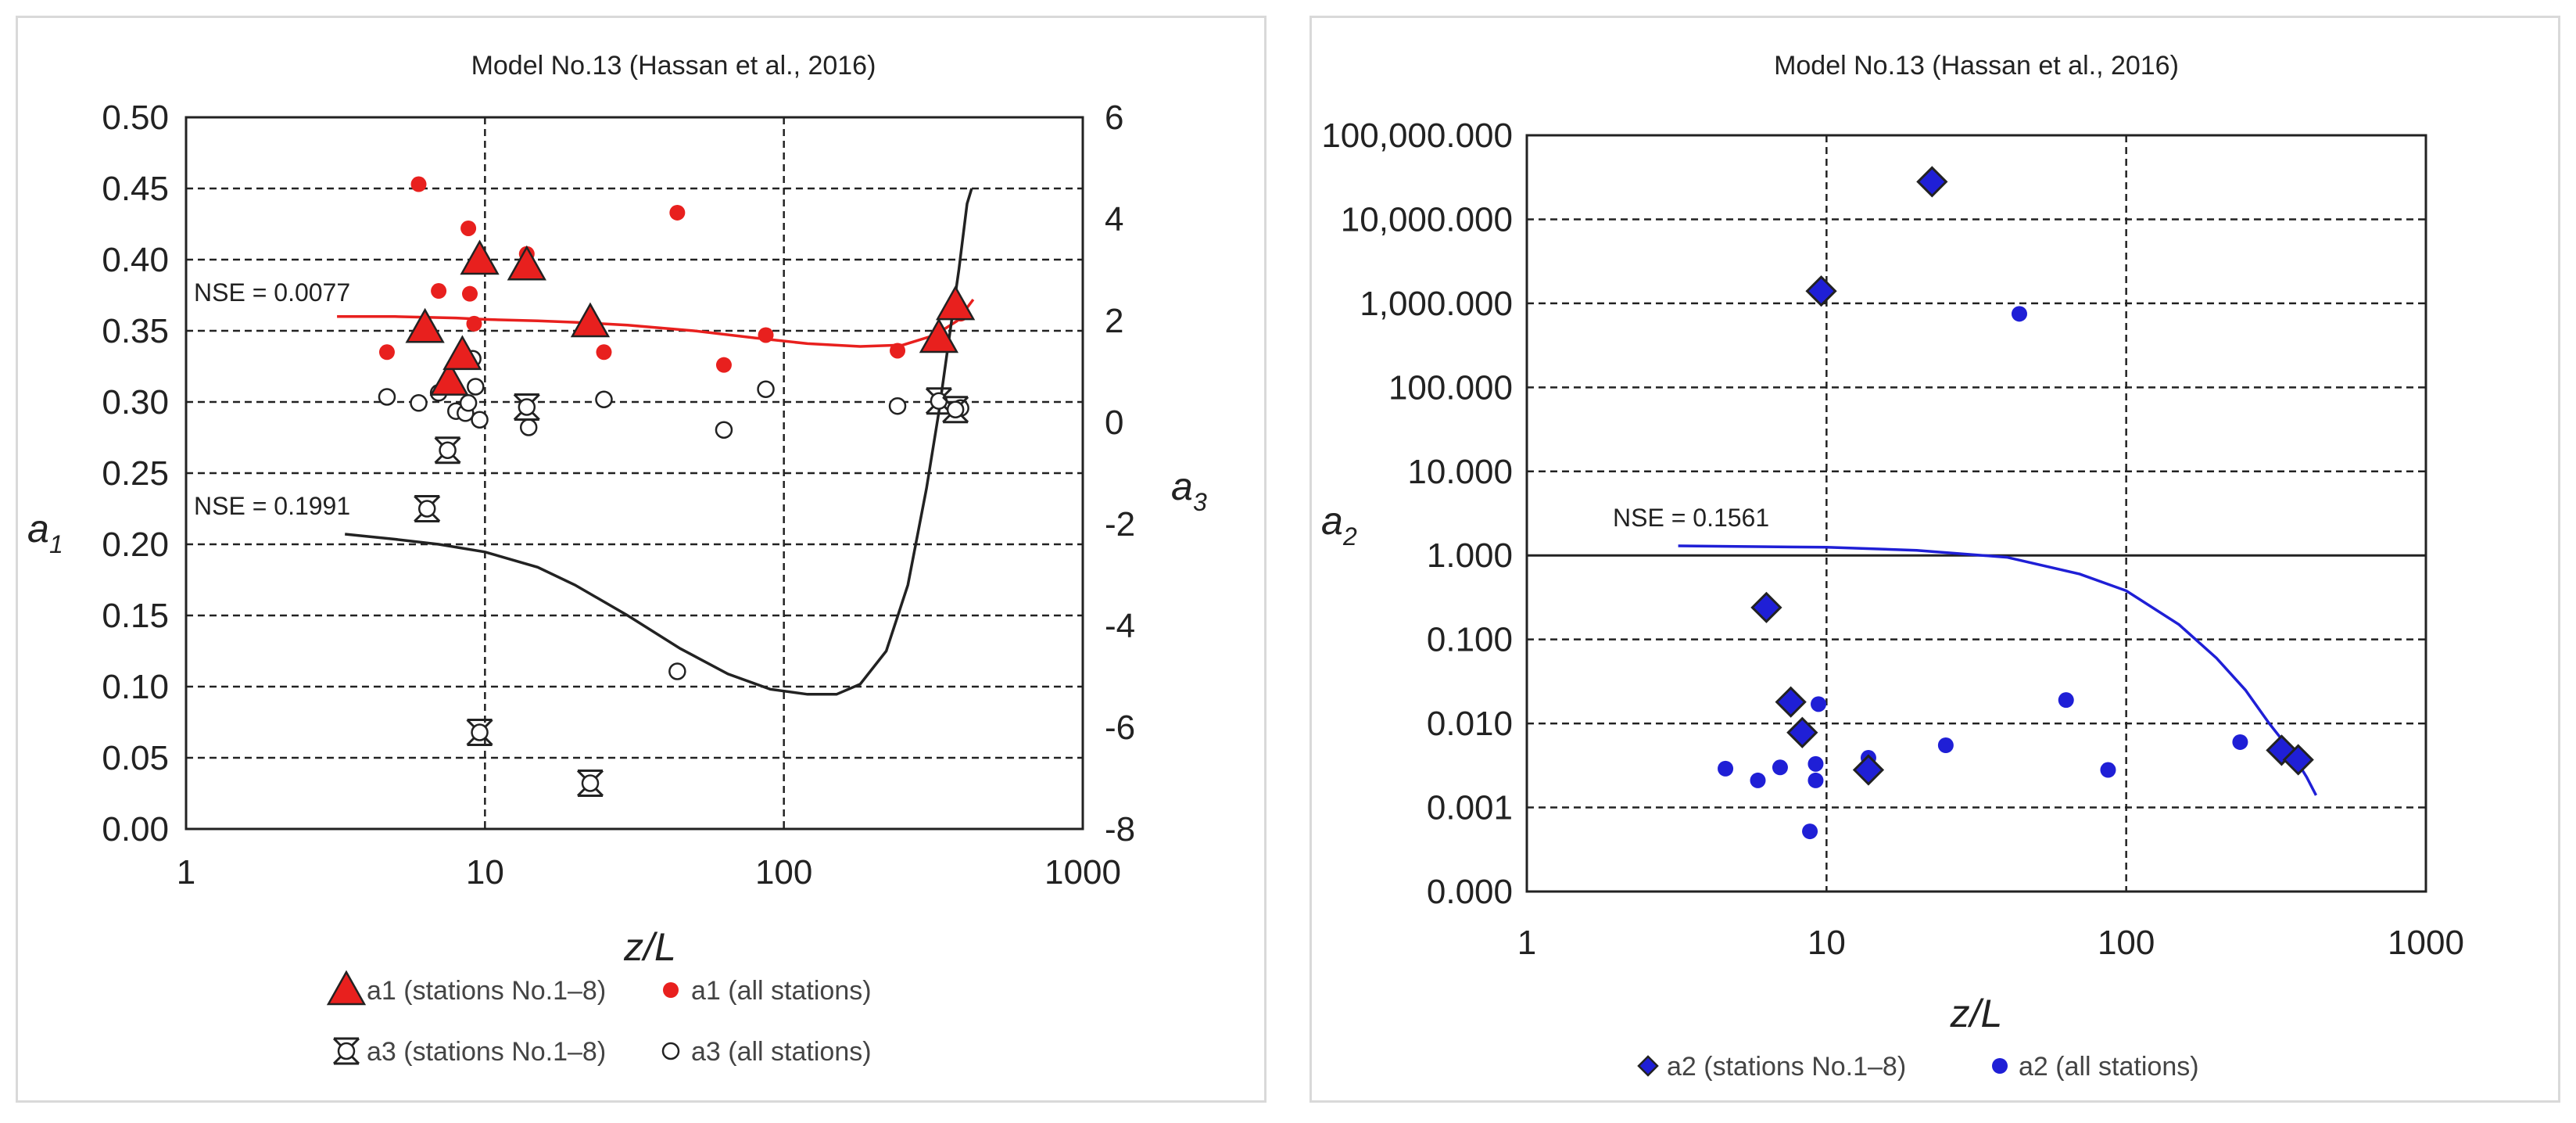 The height and width of the screenshot is (1123, 2576). What do you see at coordinates (2109, 1067) in the screenshot?
I see `legend-label: a2 (all stations)` at bounding box center [2109, 1067].